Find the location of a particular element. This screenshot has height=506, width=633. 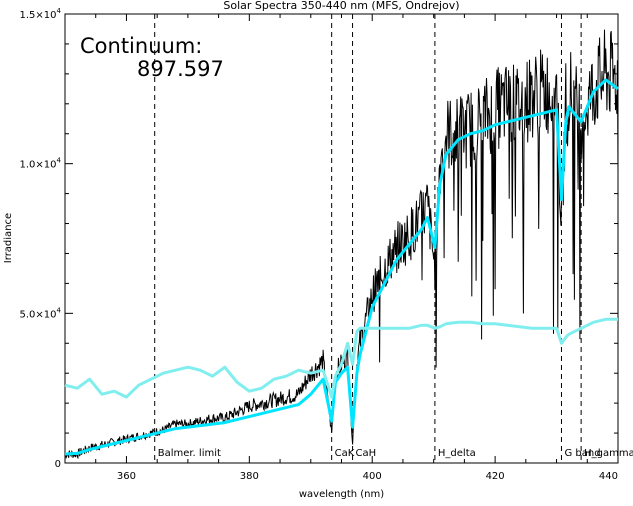

y-tick-mantissa: 1.0×10 is located at coordinates (38, 165).